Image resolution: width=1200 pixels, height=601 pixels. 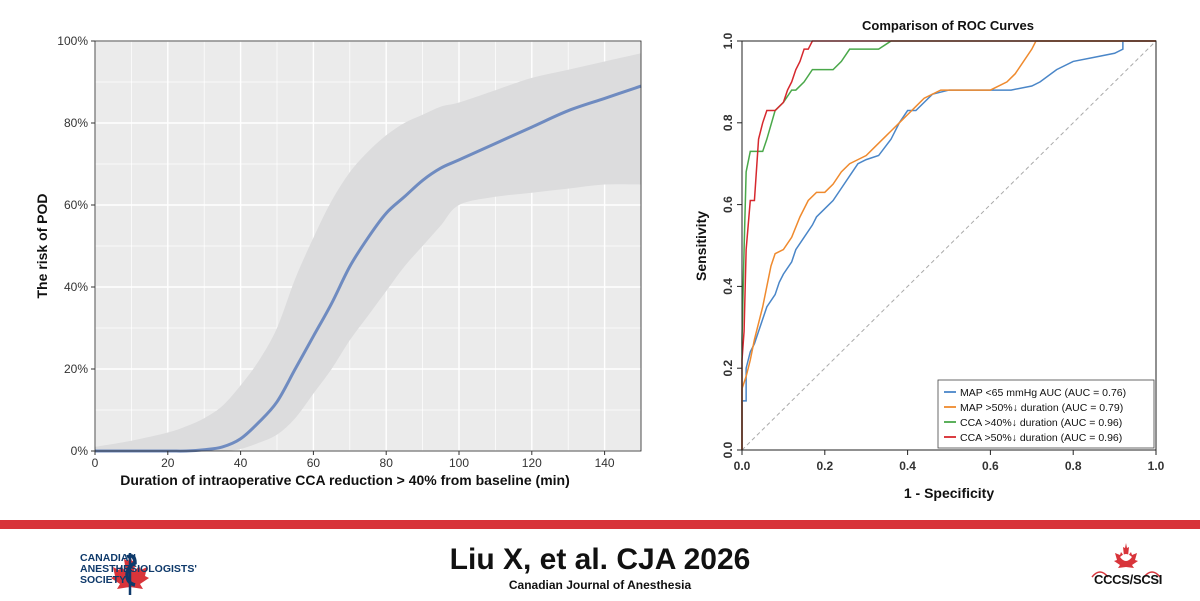 What do you see at coordinates (949, 493) in the screenshot?
I see `x-axis-label: 1 - Specificity` at bounding box center [949, 493].